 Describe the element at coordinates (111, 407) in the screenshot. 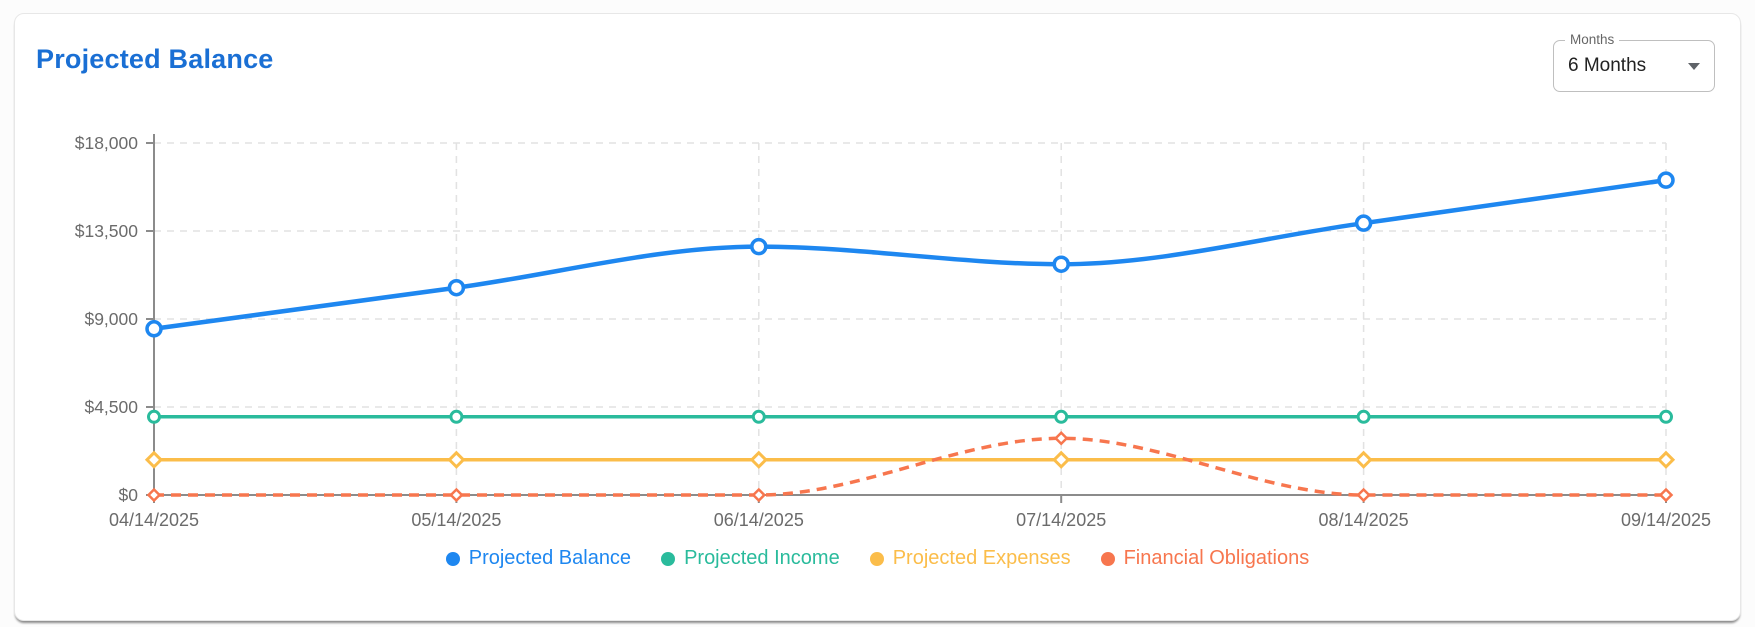

I see `y-tick-label: $4,500` at that location.